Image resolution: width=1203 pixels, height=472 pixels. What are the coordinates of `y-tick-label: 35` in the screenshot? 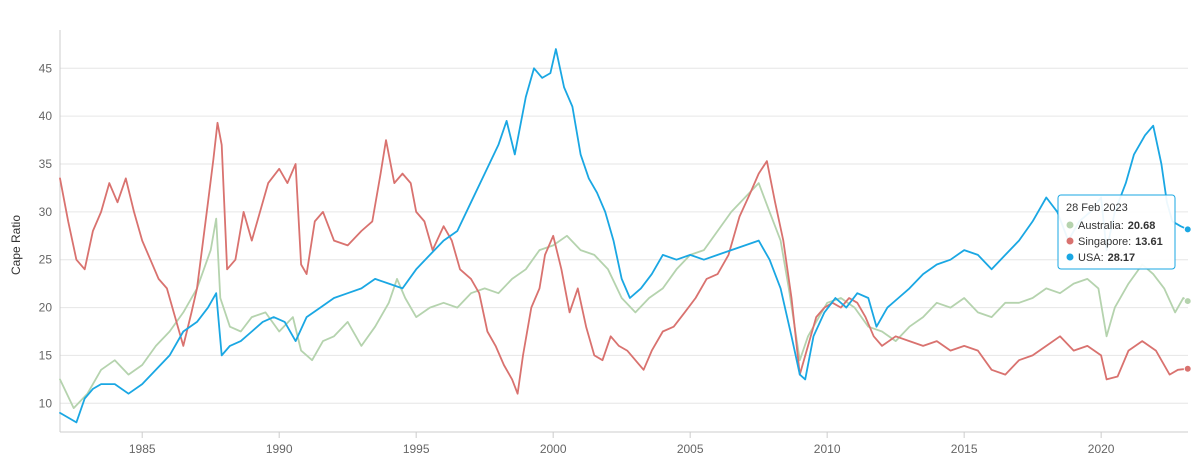 It's located at (46, 164).